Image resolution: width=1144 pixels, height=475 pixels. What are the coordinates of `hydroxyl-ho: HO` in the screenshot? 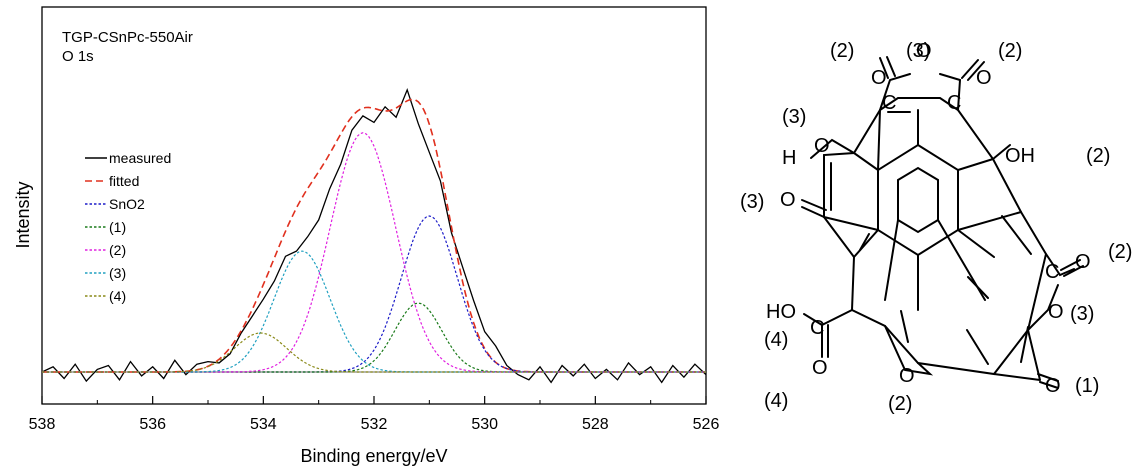 It's located at (781, 312).